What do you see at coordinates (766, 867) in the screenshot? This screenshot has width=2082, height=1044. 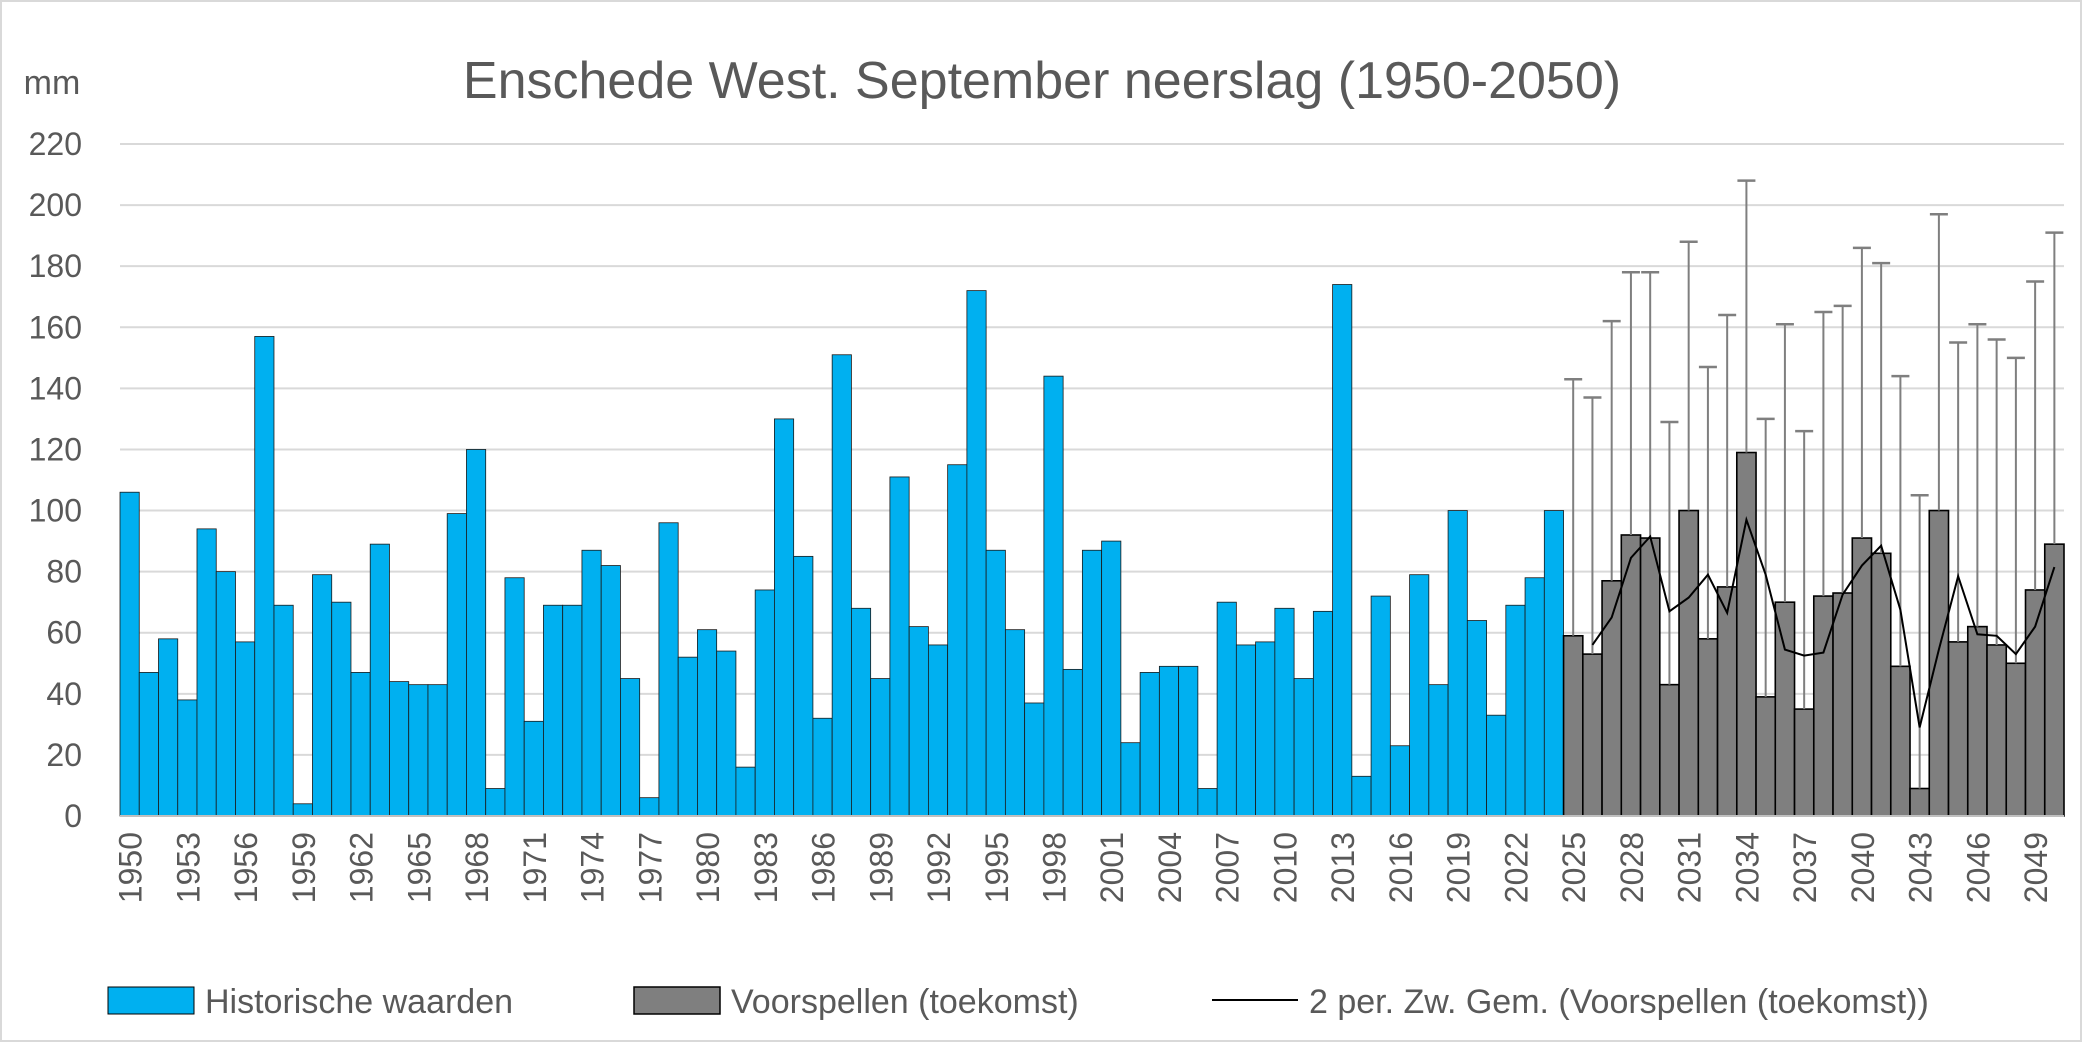 I see `x-tick-label: 1983` at bounding box center [766, 867].